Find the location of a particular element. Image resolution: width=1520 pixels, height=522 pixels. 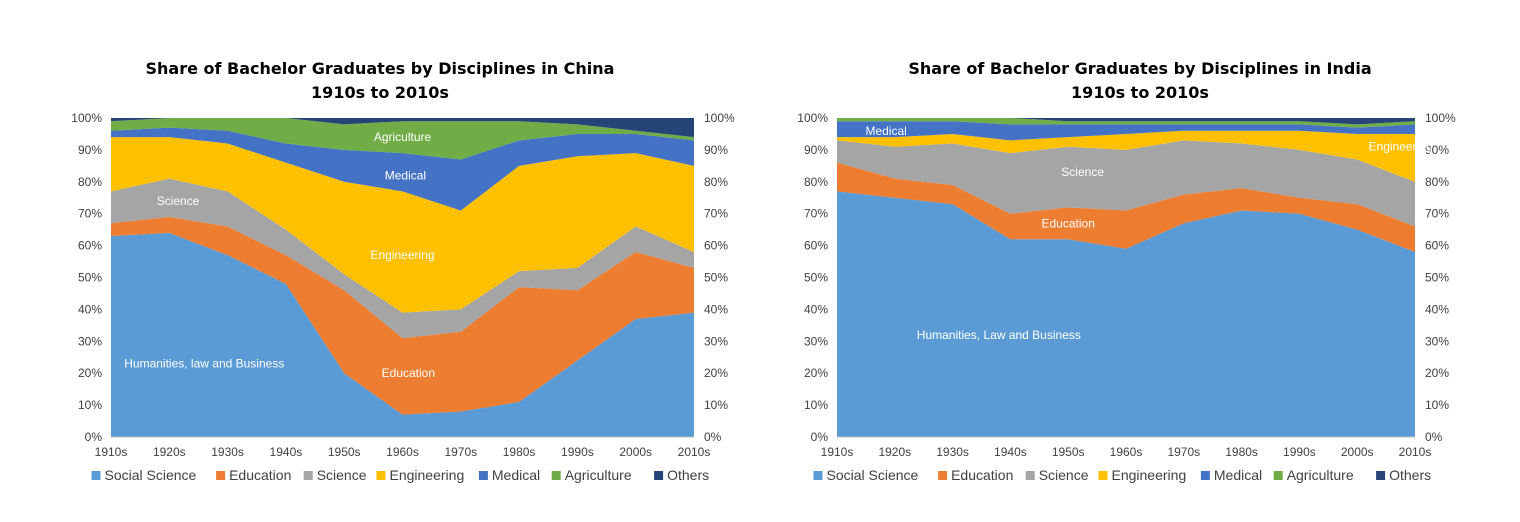

india-legend-label: Agriculture is located at coordinates (1320, 475).